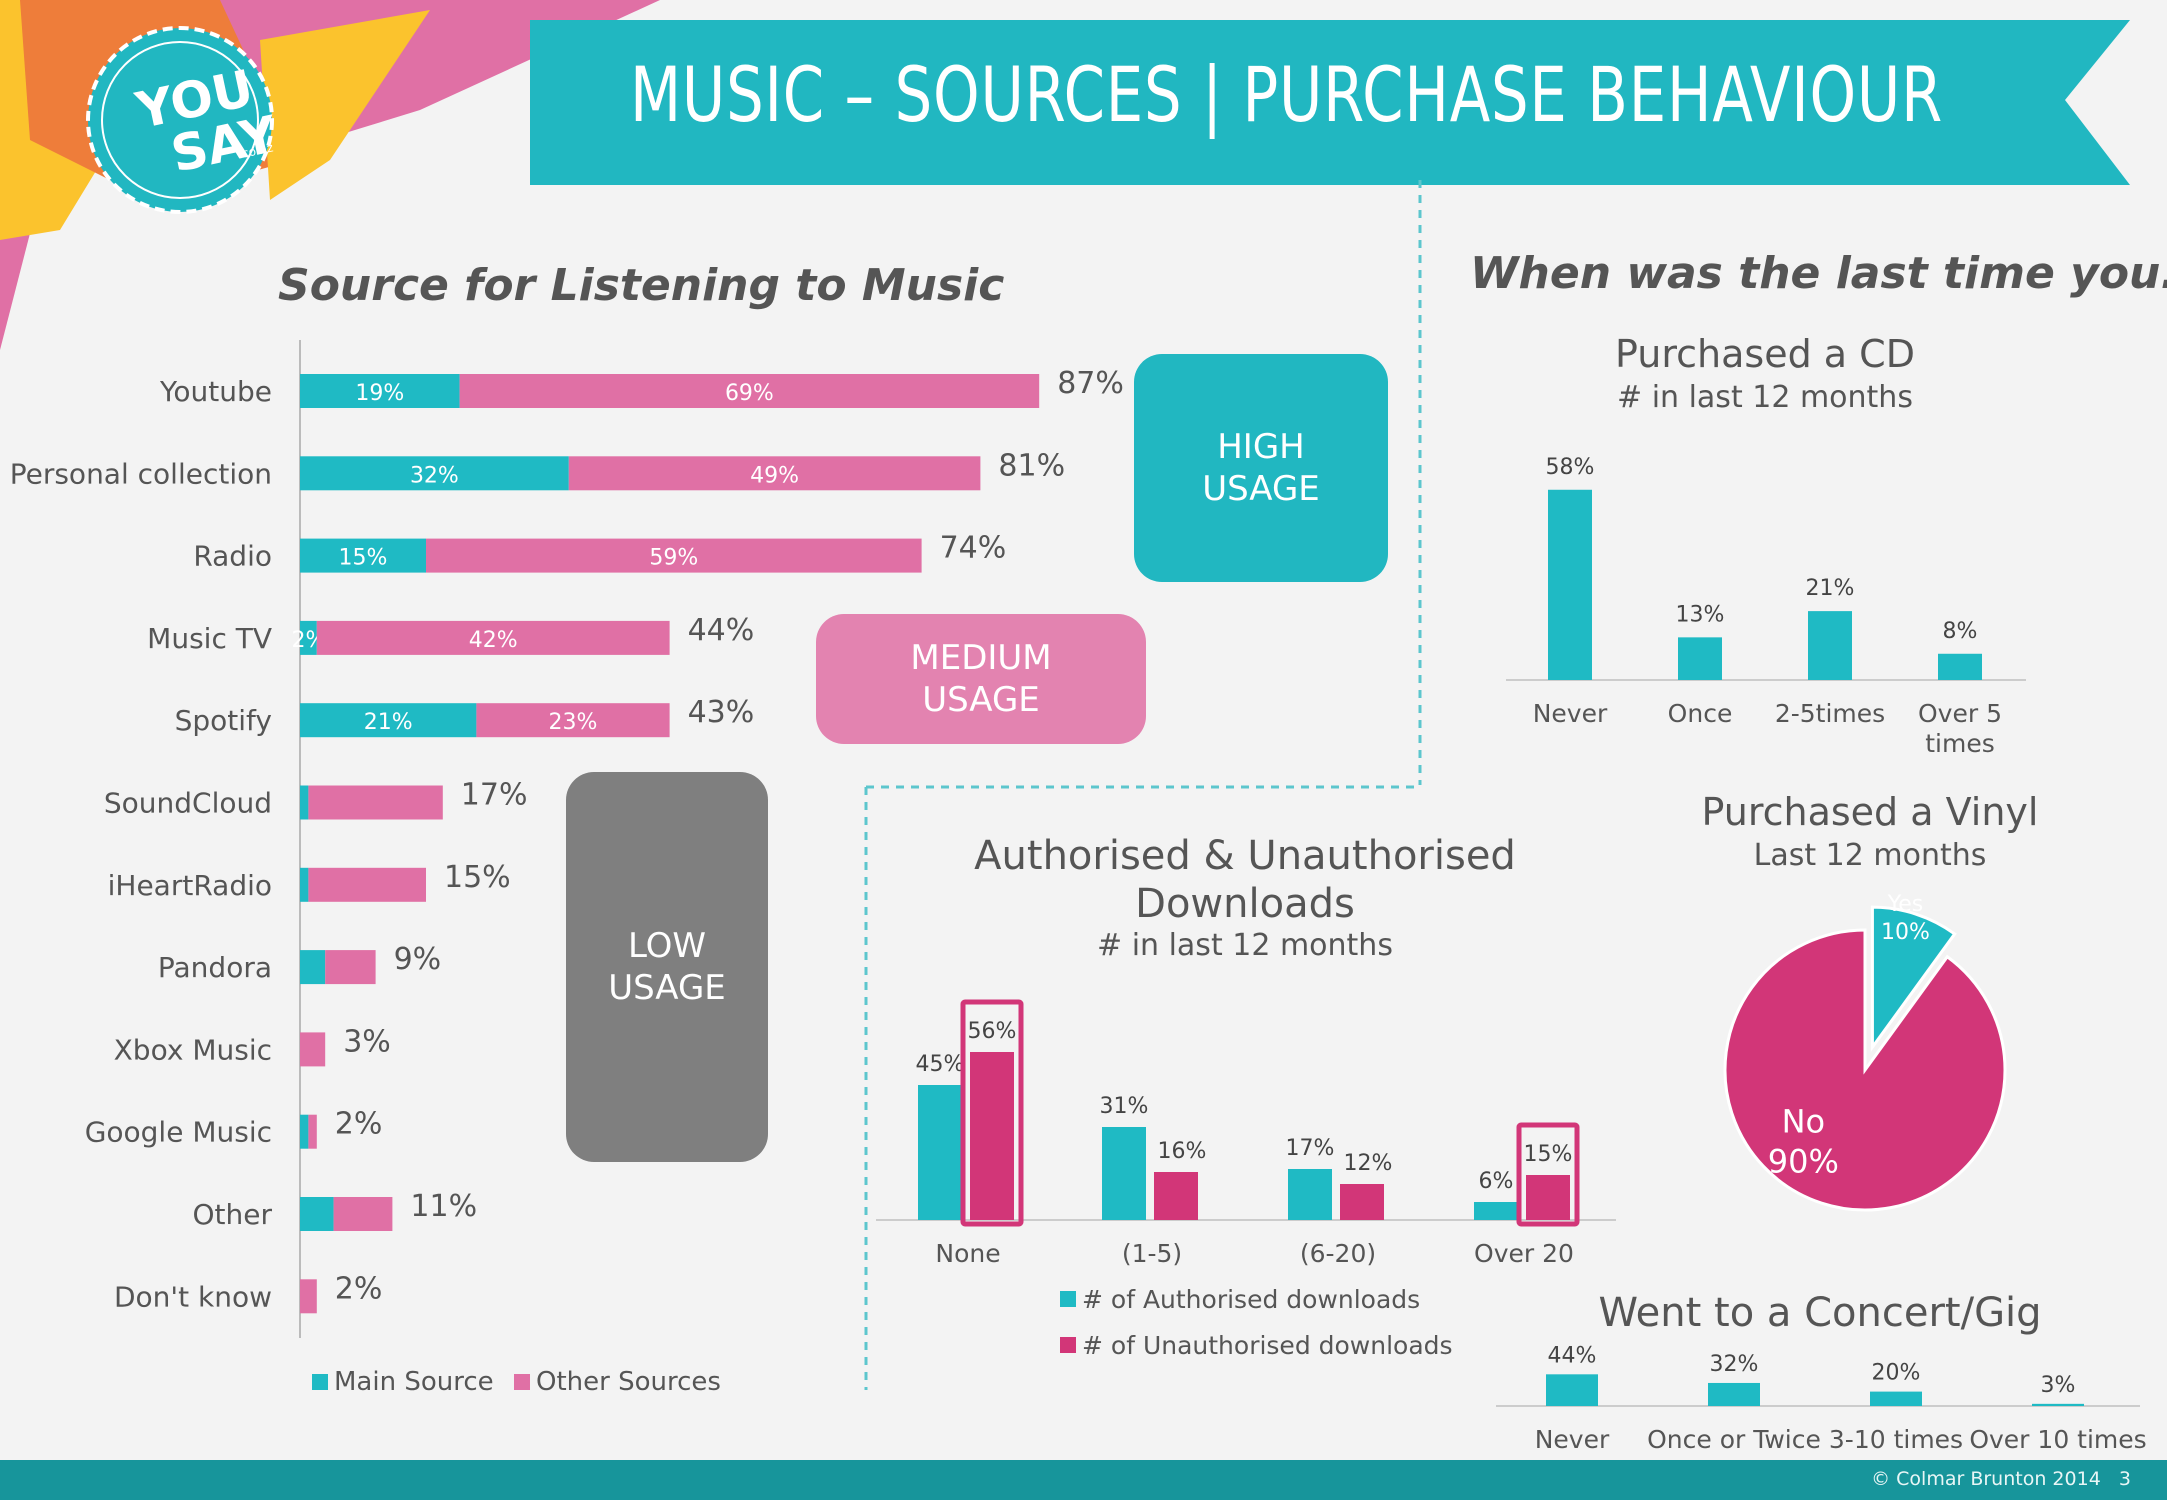  I want to click on total-label: 87%, so click(1090, 383).